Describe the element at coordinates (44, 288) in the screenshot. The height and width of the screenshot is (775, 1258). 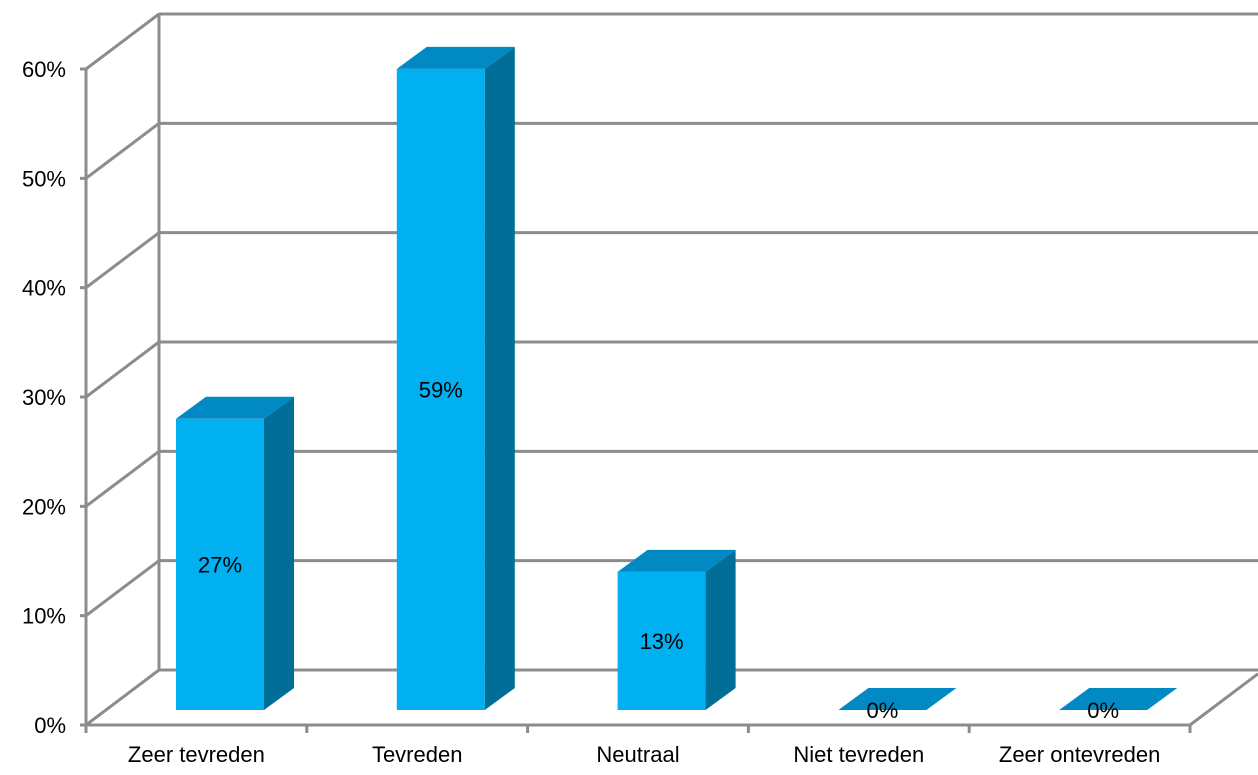
I see `y-tick-label: 40%` at that location.